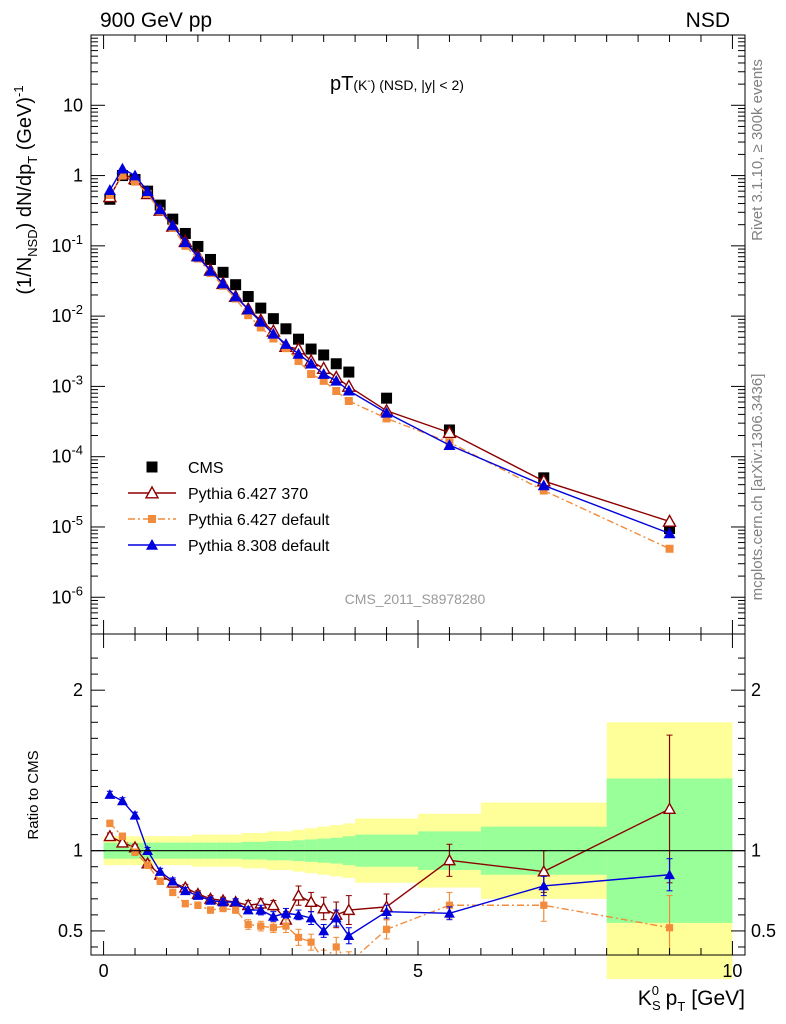 The image size is (786, 1024). What do you see at coordinates (368, 81) in the screenshot?
I see `title-superscript-minus: -` at bounding box center [368, 81].